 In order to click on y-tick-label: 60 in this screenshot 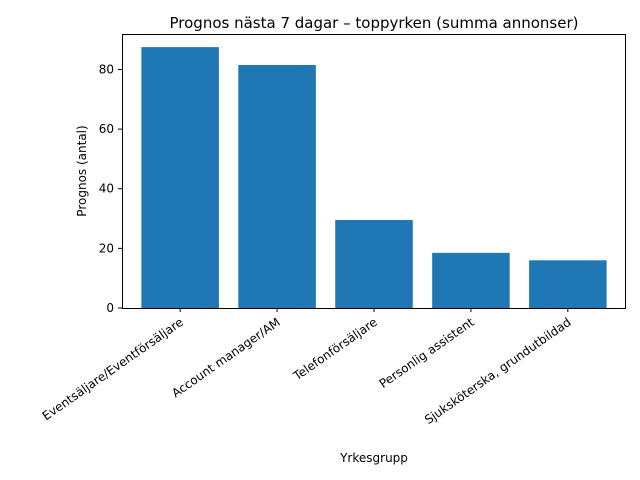, I will do `click(106, 129)`.